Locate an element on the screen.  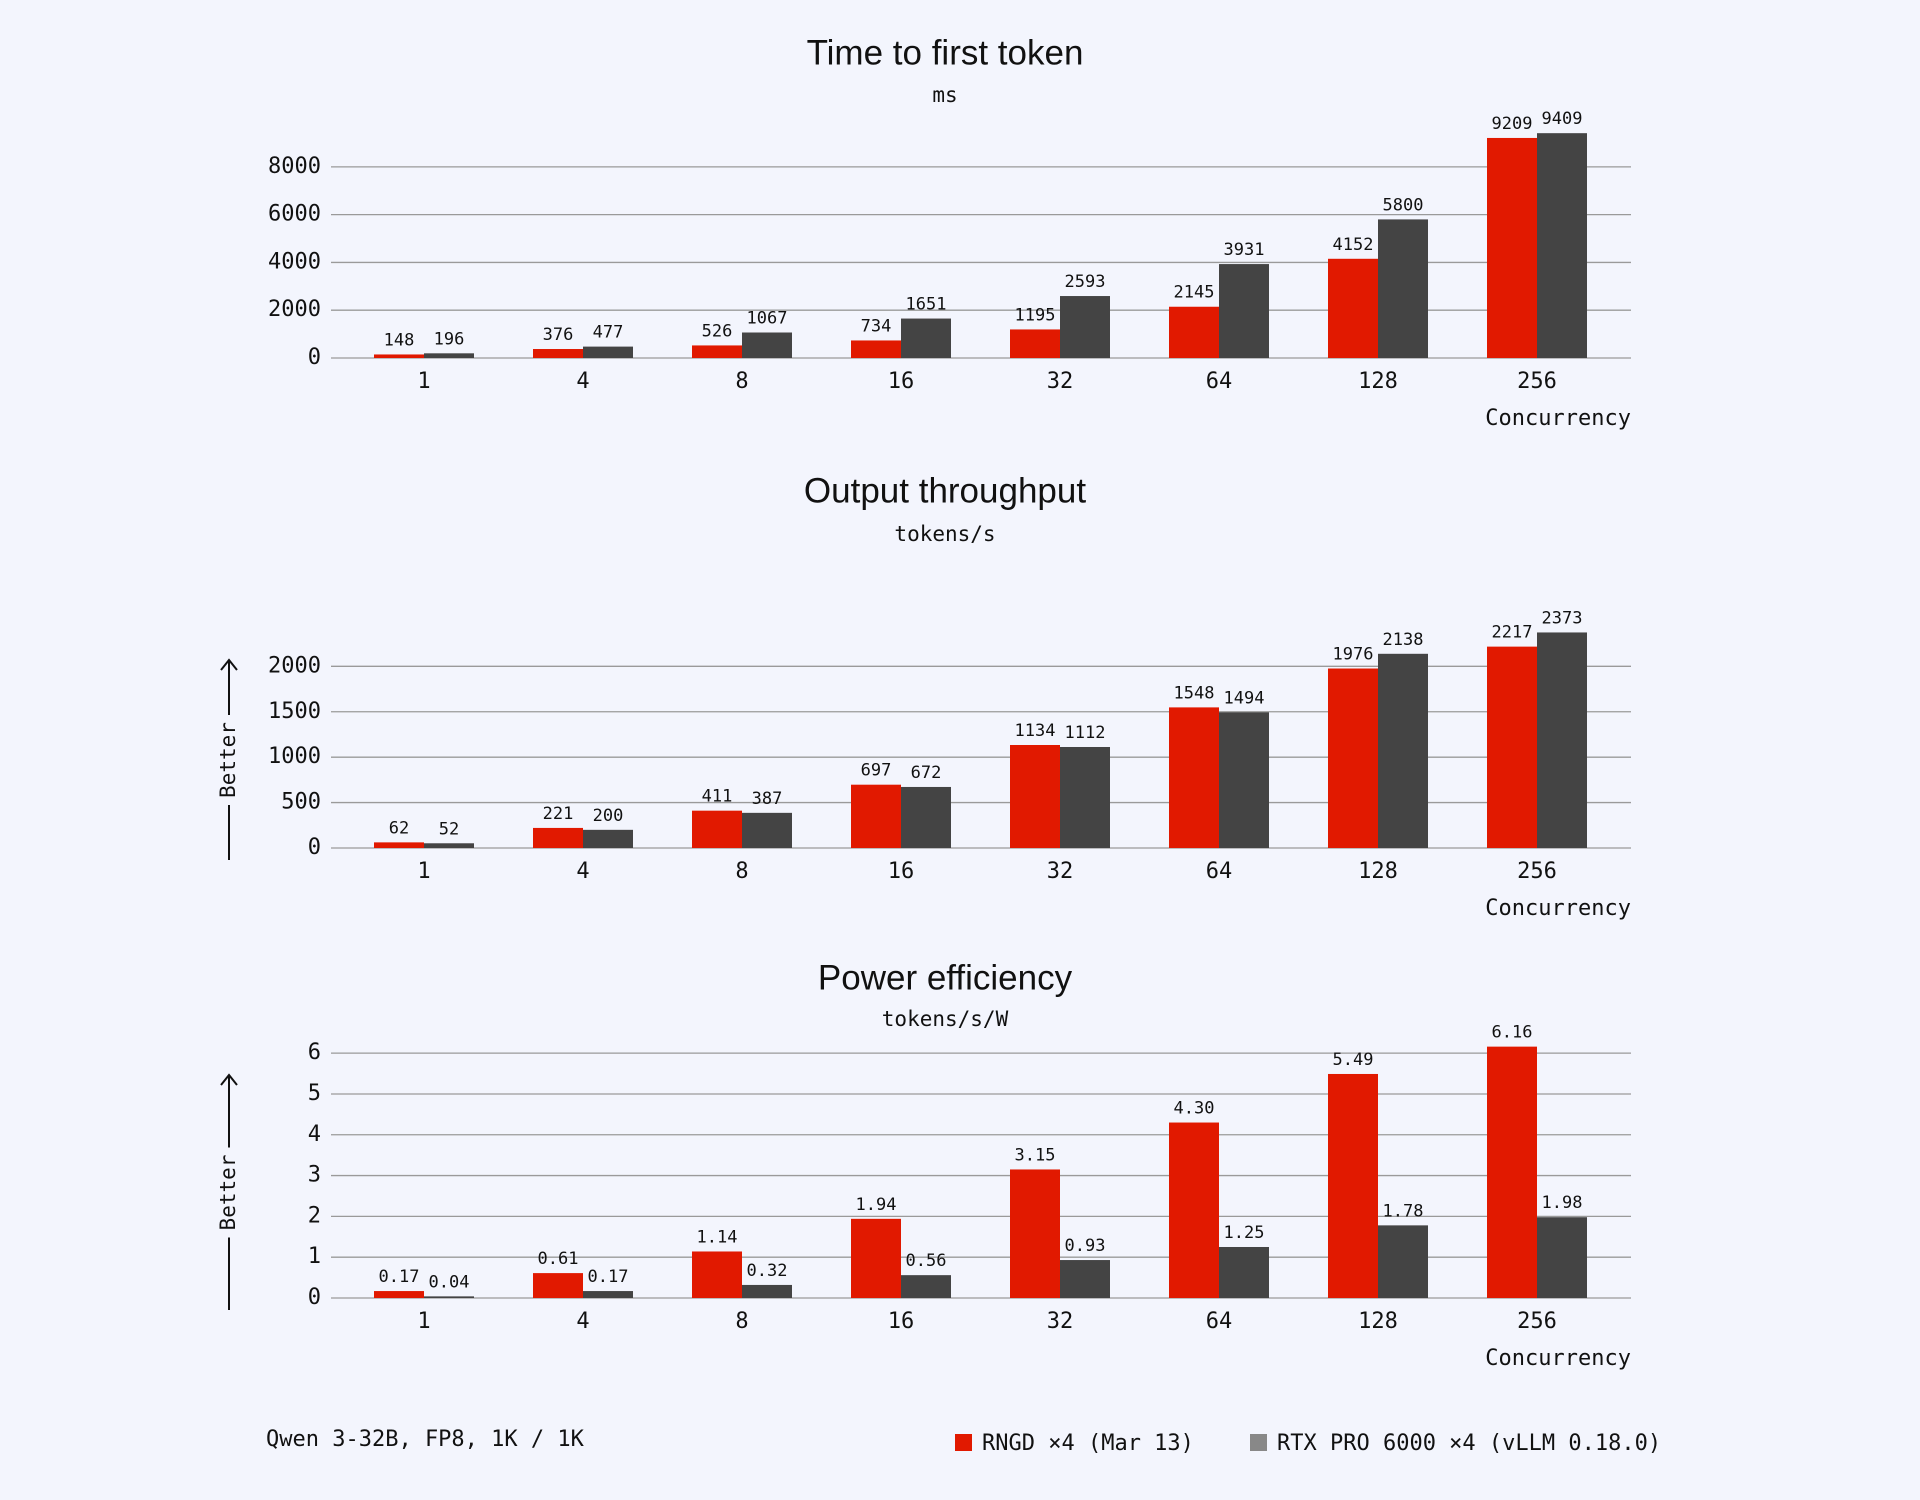
value-label: 52 is located at coordinates (449, 829).